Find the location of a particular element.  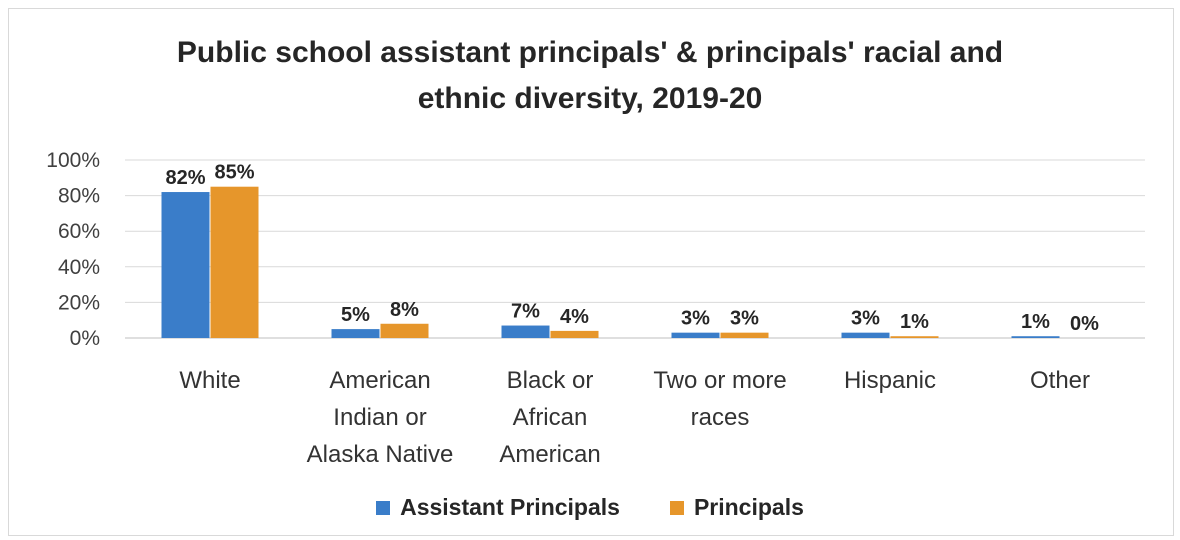

data-label: 85% is located at coordinates (234, 173).